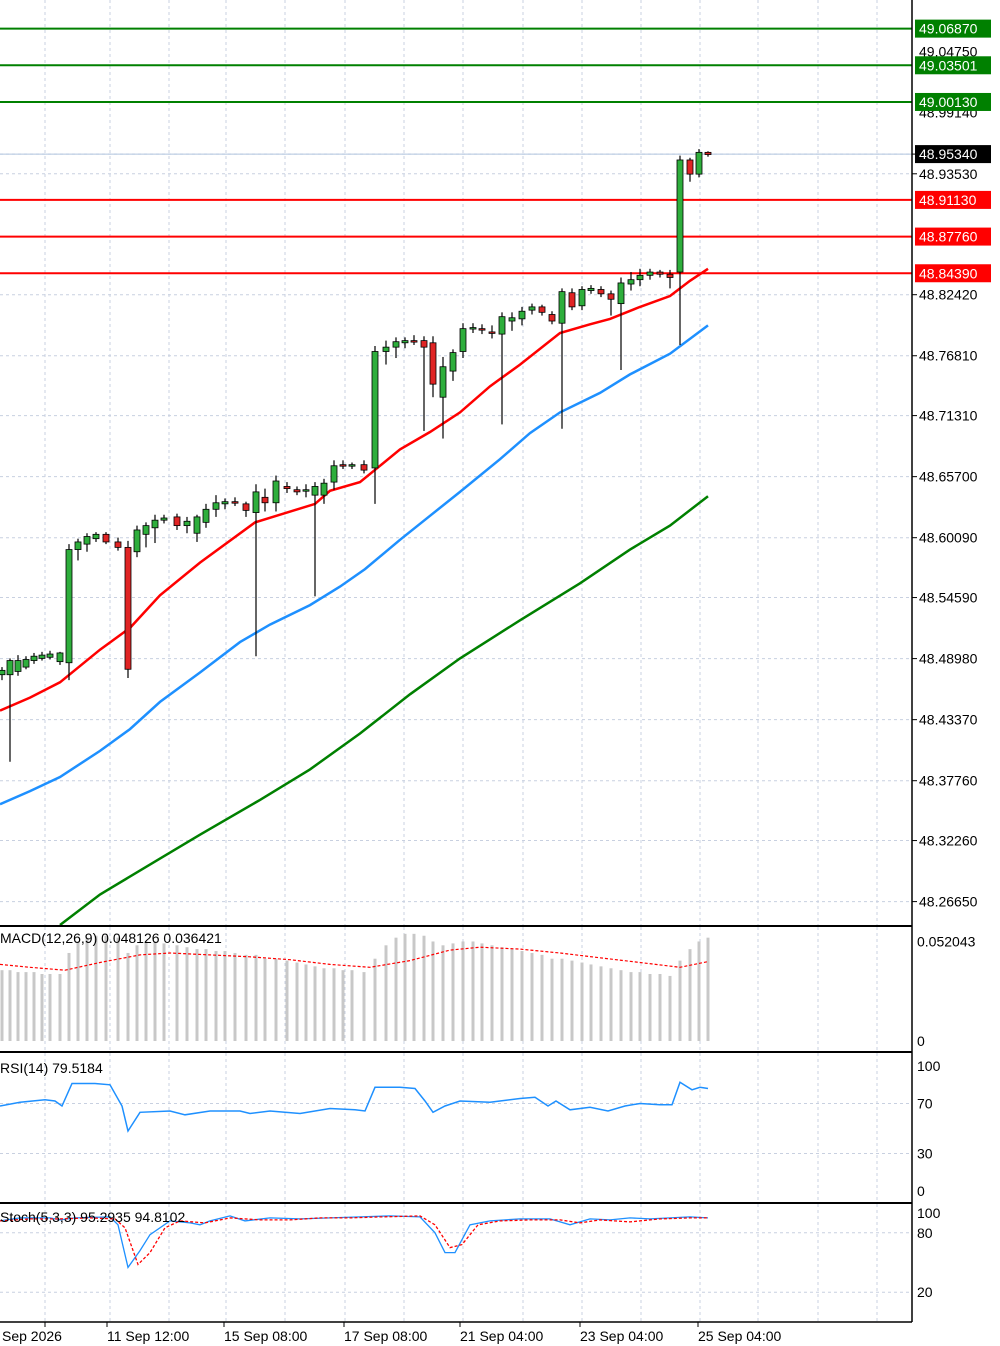 The image size is (1000, 1346). Describe the element at coordinates (929, 1213) in the screenshot. I see `stoch-axis-label: 100` at that location.